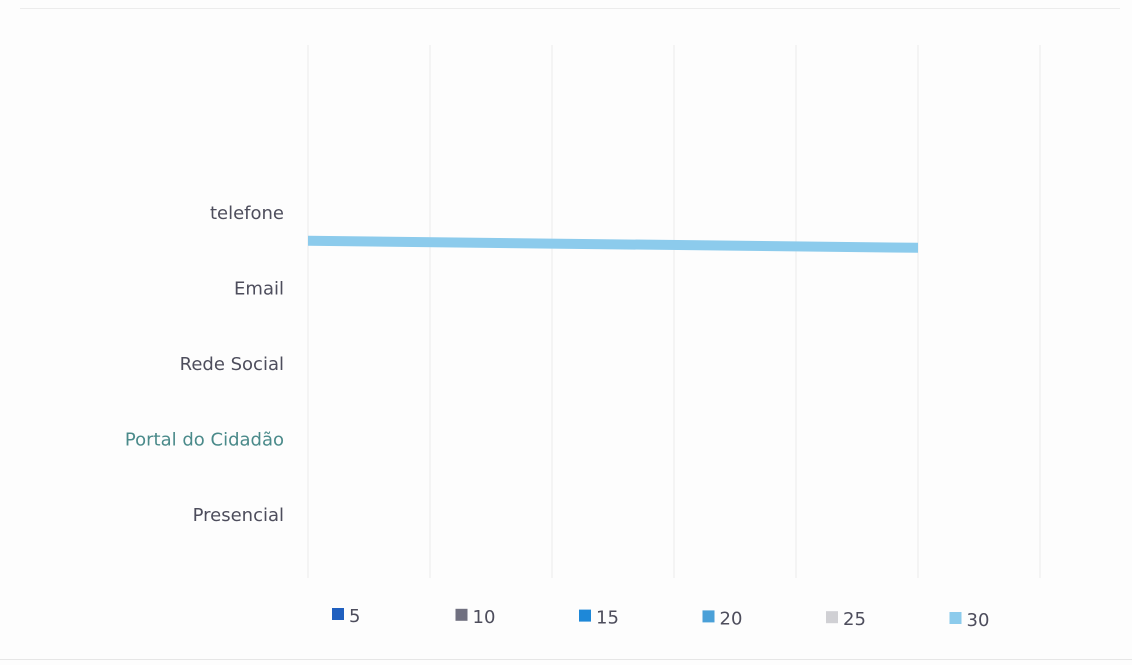 Image resolution: width=1132 pixels, height=665 pixels. I want to click on legend: 5 10 15 20 25 30, so click(660, 618).